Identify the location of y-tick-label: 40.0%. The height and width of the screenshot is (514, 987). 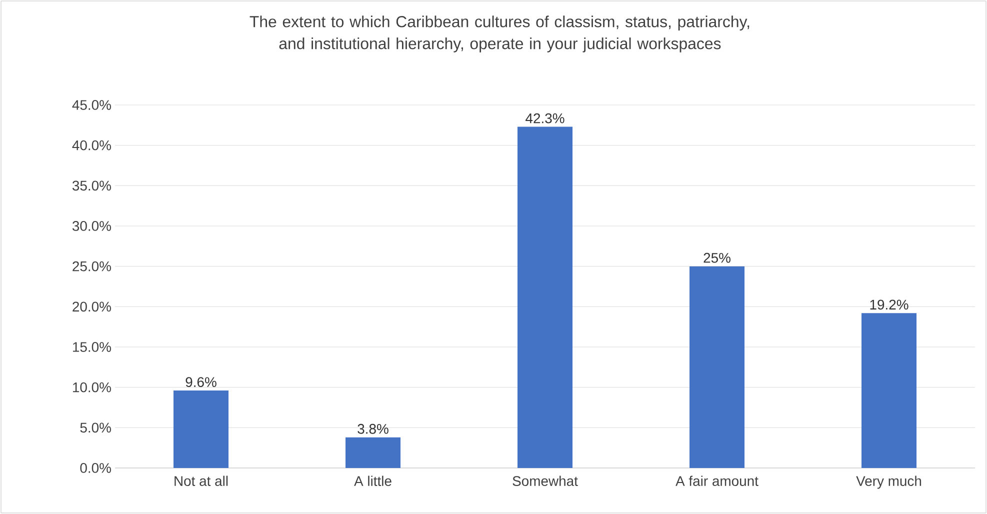
(91, 145).